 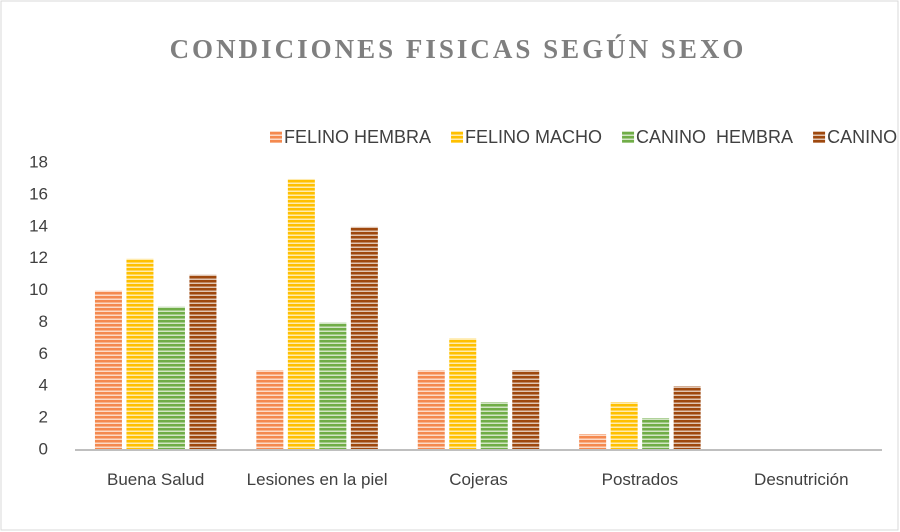 What do you see at coordinates (863, 137) in the screenshot?
I see `legend-label: CANINO MACHO` at bounding box center [863, 137].